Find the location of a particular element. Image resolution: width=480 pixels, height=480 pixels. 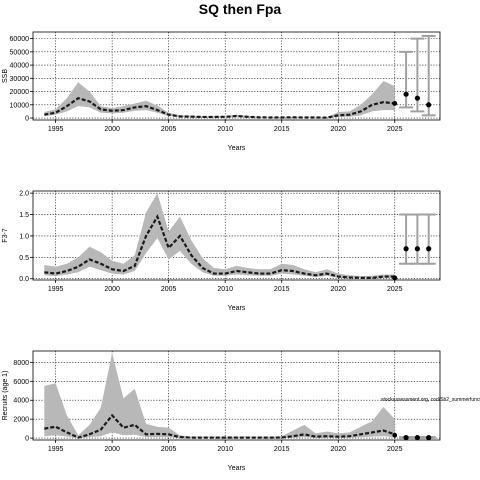

rec-estimate-line is located at coordinates (220, 426).